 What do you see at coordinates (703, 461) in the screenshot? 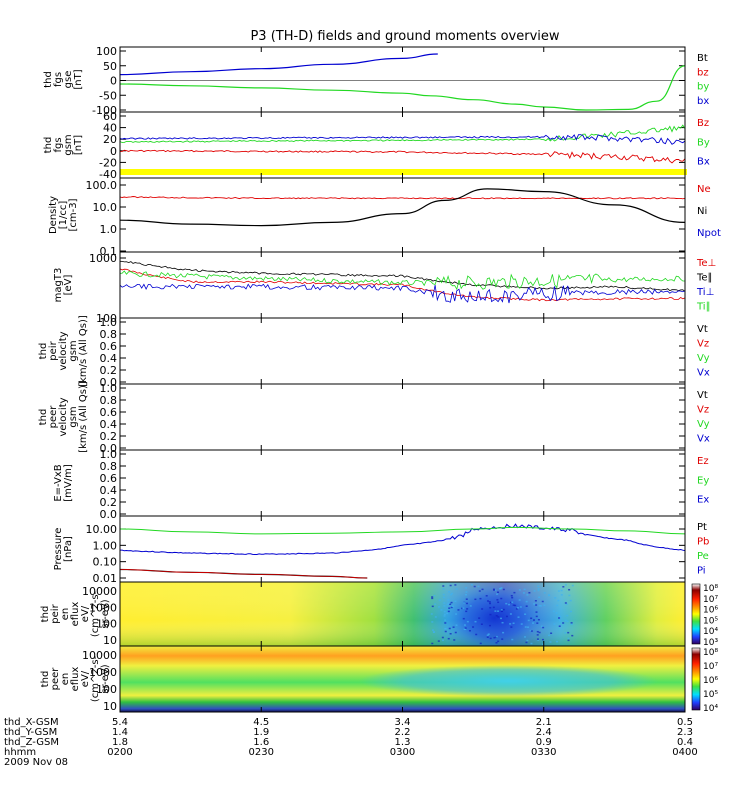
I see `legend-item: Ez` at bounding box center [703, 461].